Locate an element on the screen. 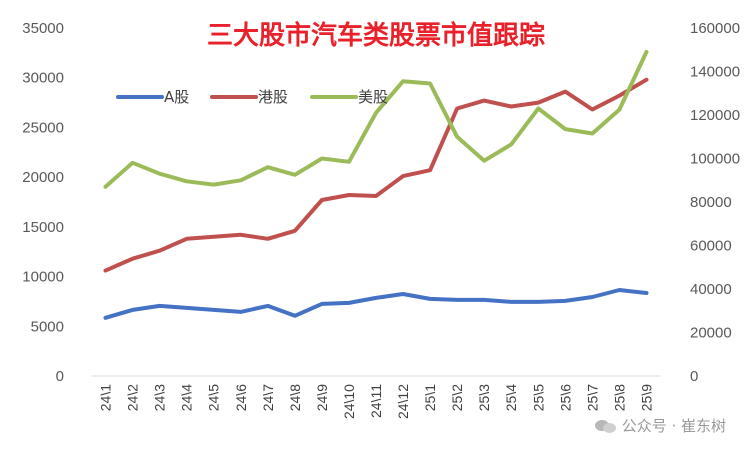 The image size is (752, 452). y-right-tick-label: 120000 is located at coordinates (715, 115).